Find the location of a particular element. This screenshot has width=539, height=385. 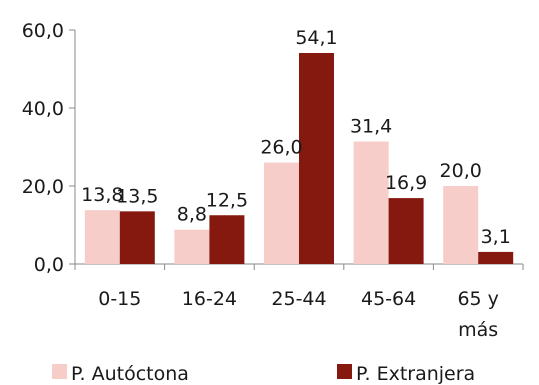

data-label: 31,4 is located at coordinates (371, 127).